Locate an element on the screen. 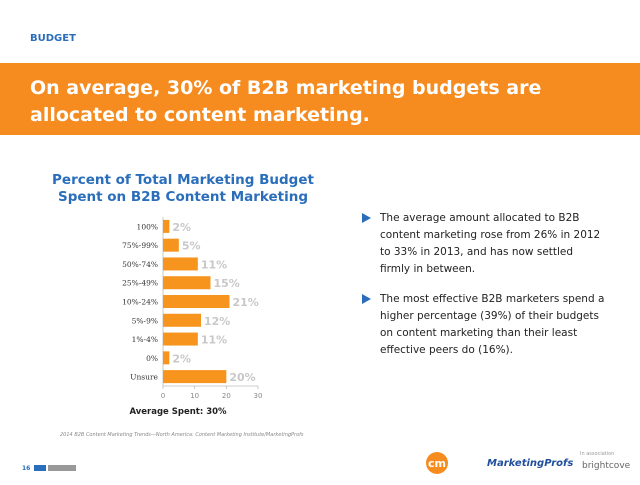 This screenshot has height=485, width=640. header-band is located at coordinates (320, 99).